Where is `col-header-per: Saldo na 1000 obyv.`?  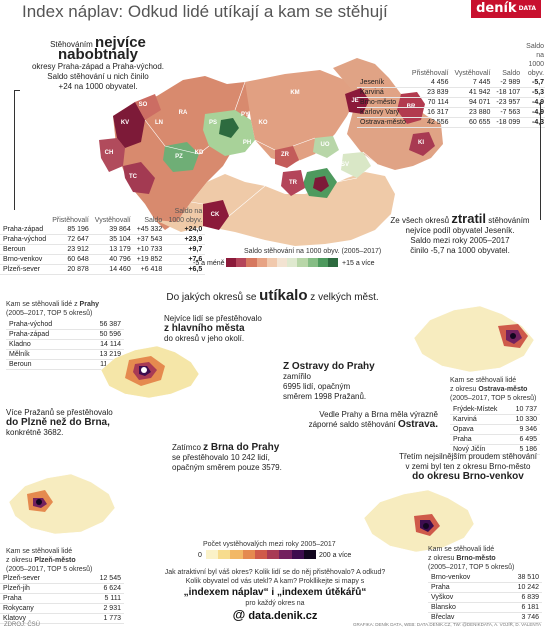
col-header-per: Saldo na 1000 obyv. is located at coordinates (185, 216).